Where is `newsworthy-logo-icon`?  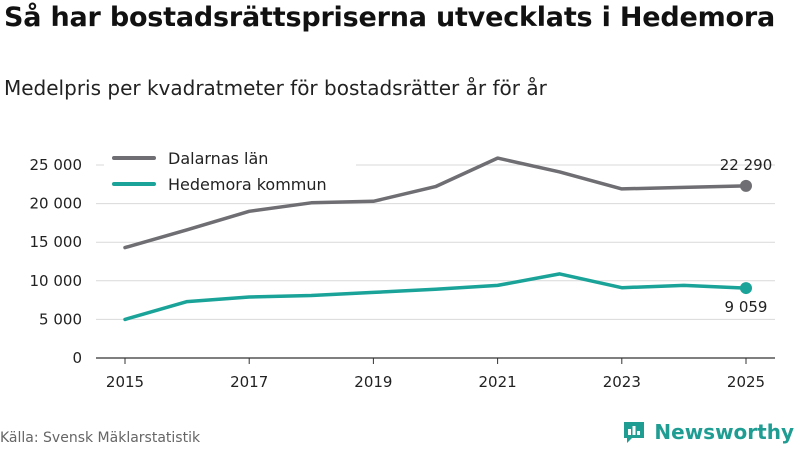 newsworthy-logo-icon is located at coordinates (634, 432).